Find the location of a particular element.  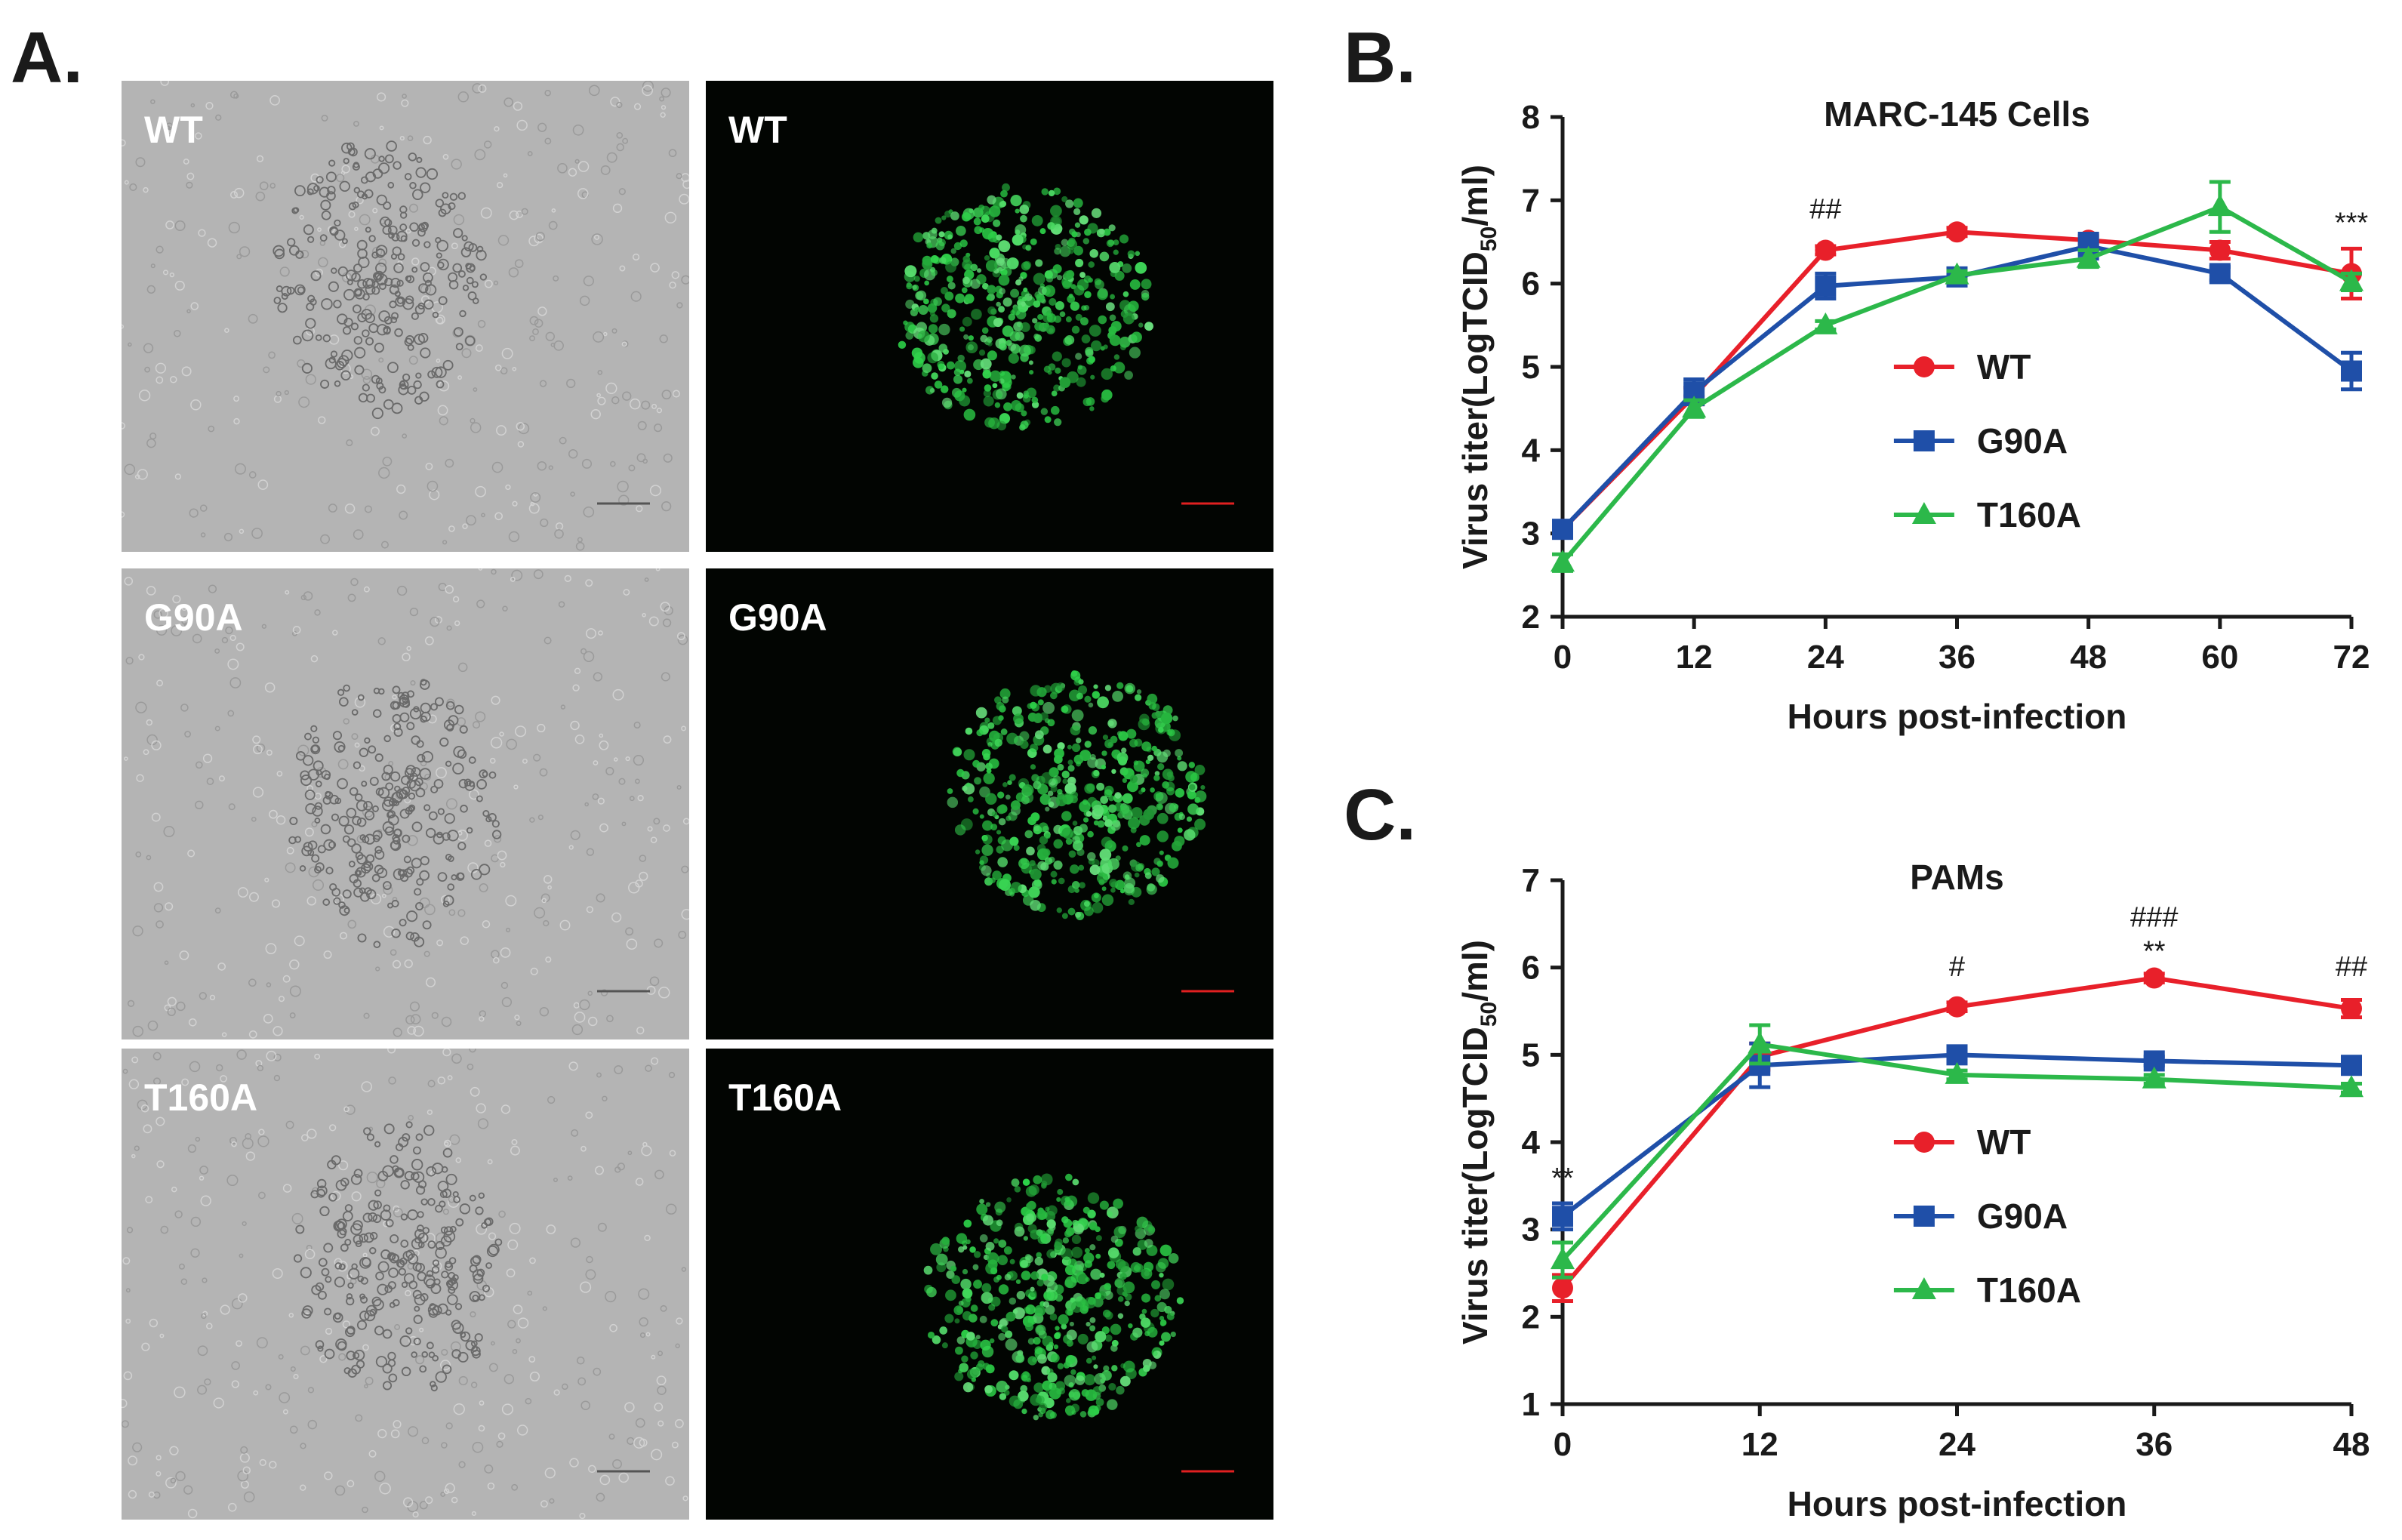

significance-annotation: *** is located at coordinates (2352, 223).